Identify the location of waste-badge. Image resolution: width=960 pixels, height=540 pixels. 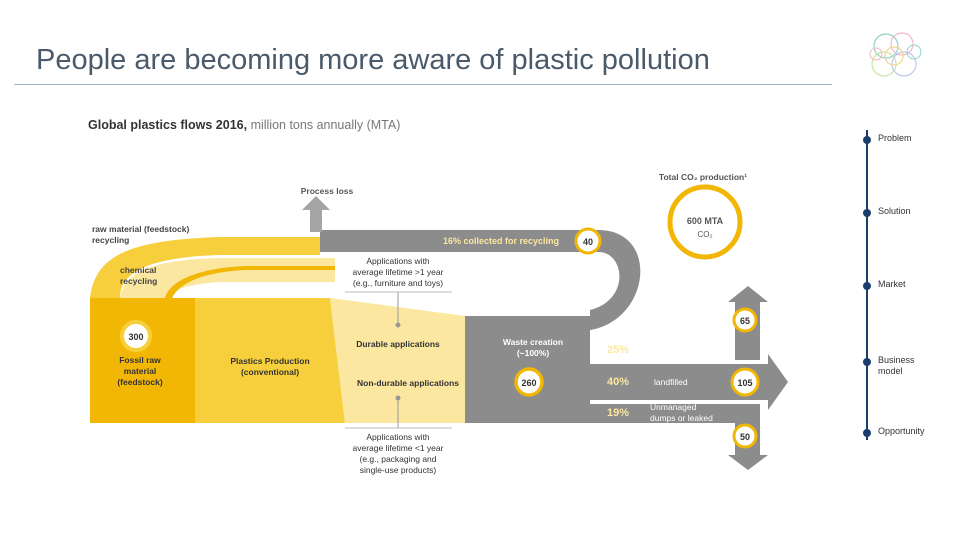
(529, 382).